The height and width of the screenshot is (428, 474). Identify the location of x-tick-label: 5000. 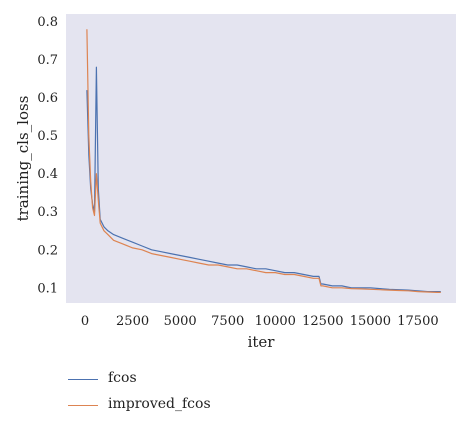
(180, 321).